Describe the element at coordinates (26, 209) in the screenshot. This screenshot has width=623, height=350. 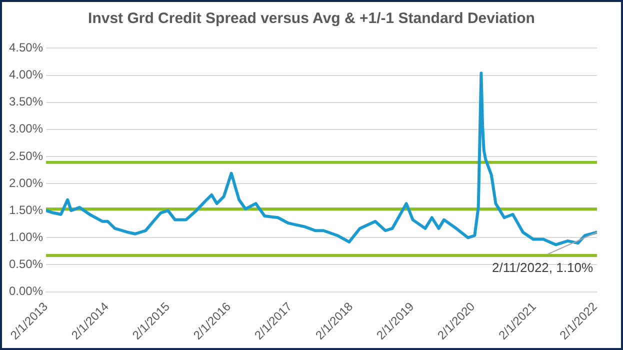
I see `y-tick-label: 1.50%` at that location.